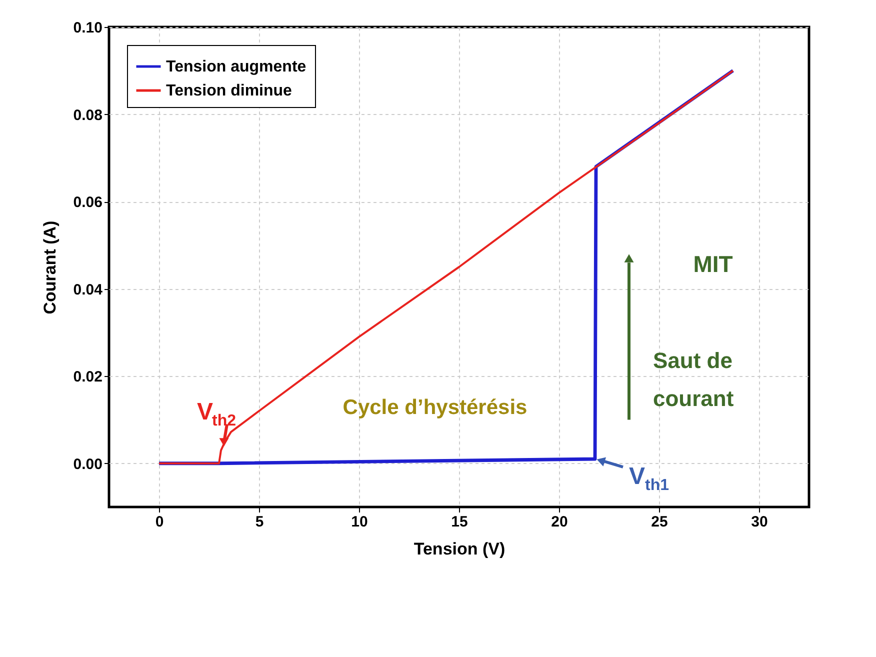  Describe the element at coordinates (713, 263) in the screenshot. I see `annotation: MIT` at that location.